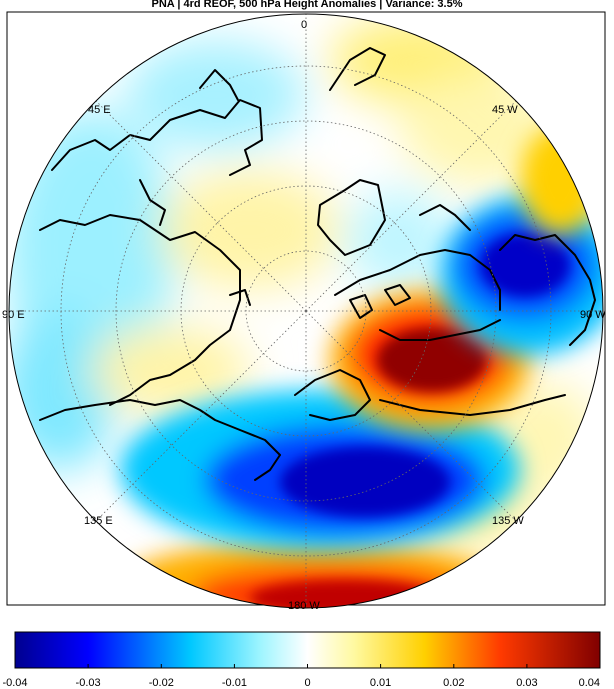  What do you see at coordinates (453, 683) in the screenshot?
I see `colorbar-tick-label: 0.02` at bounding box center [453, 683].